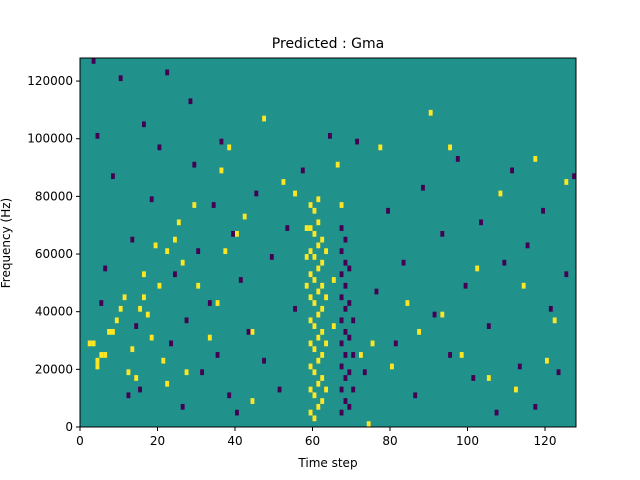 The height and width of the screenshot is (480, 640). What do you see at coordinates (312, 441) in the screenshot?
I see `x-tick-label: 60` at bounding box center [312, 441].